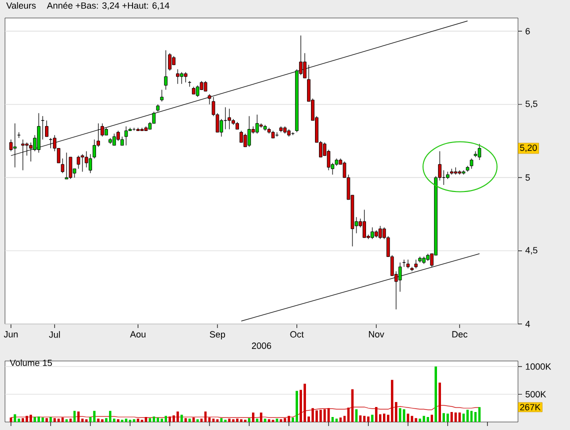  Describe the element at coordinates (297, 334) in the screenshot. I see `x-tick-label: Oct` at that location.